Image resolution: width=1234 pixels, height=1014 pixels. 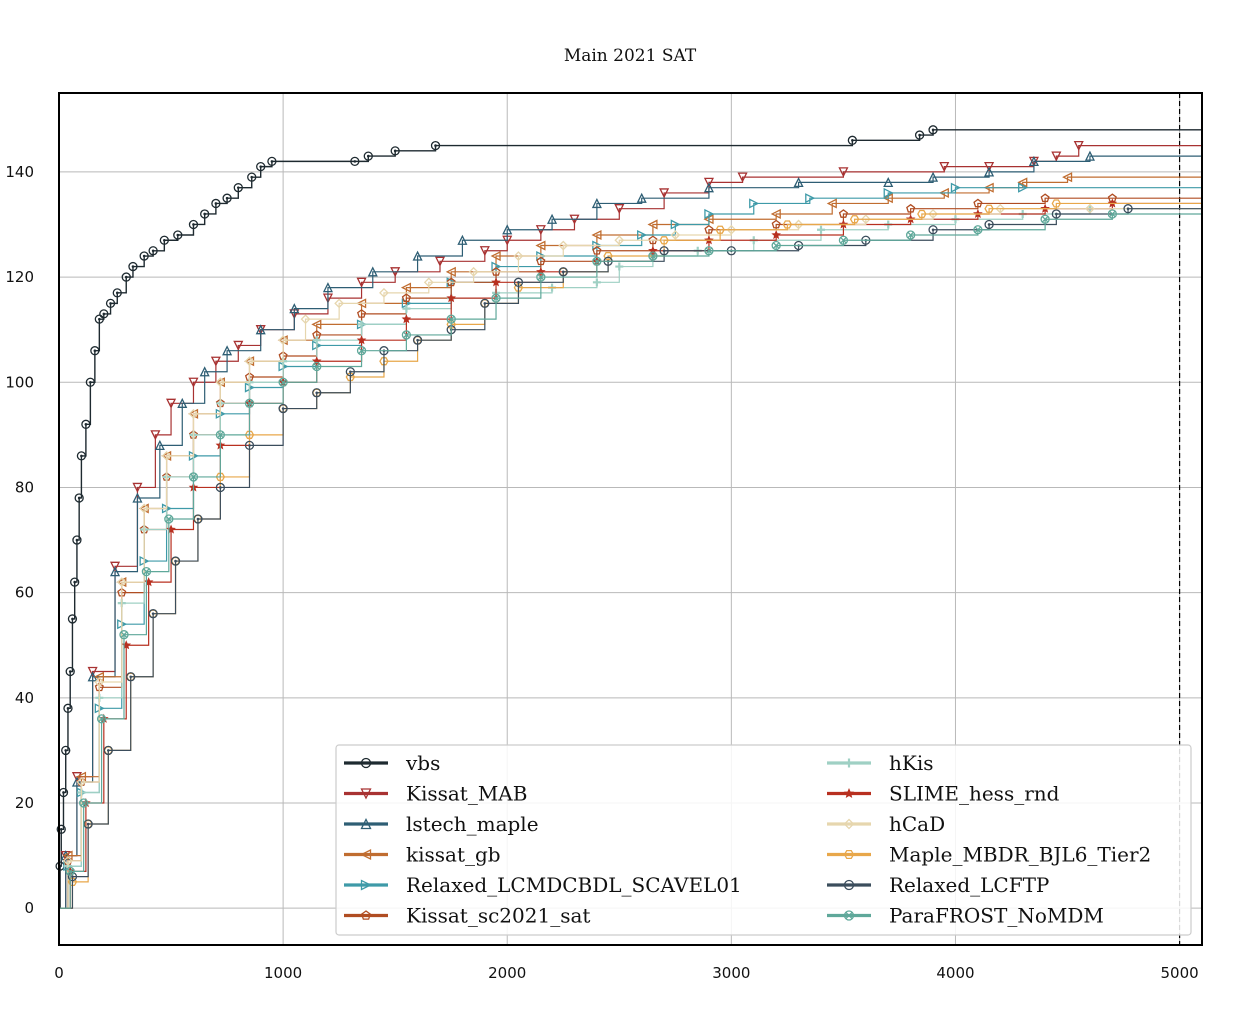 What do you see at coordinates (996, 916) in the screenshot?
I see `legend-label: ParaFROST_NoMDM` at bounding box center [996, 916].